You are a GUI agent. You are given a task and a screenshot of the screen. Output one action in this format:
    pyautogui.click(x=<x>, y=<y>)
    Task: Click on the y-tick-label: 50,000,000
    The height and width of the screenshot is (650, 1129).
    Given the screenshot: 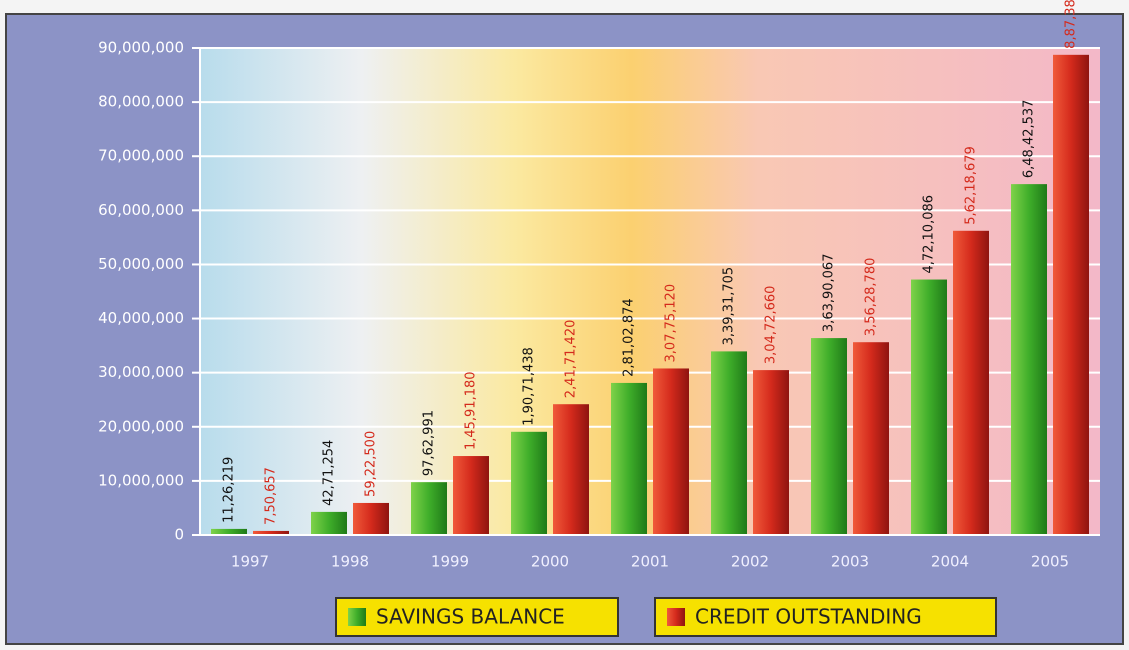 What is the action you would take?
    pyautogui.click(x=141, y=264)
    